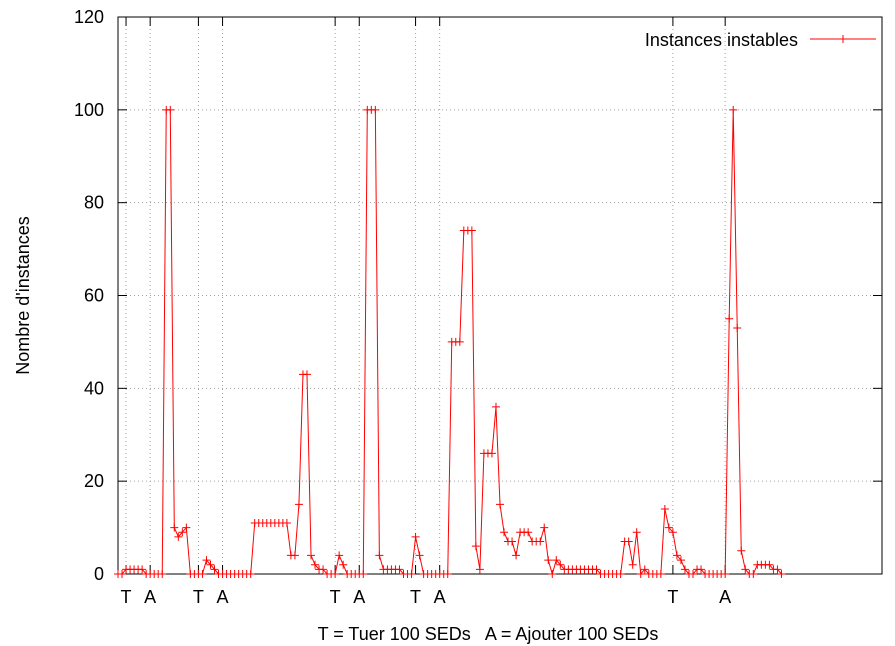 The width and height of the screenshot is (895, 646). I want to click on x-axis-label: T = Tuer 100 SEDs A = Ajouter 100 SEDs, so click(488, 634).